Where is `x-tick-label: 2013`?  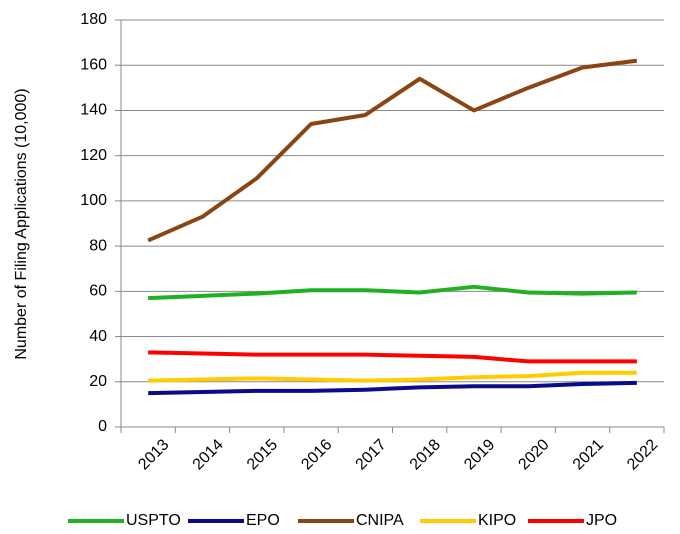 x-tick-label: 2013 is located at coordinates (153, 454).